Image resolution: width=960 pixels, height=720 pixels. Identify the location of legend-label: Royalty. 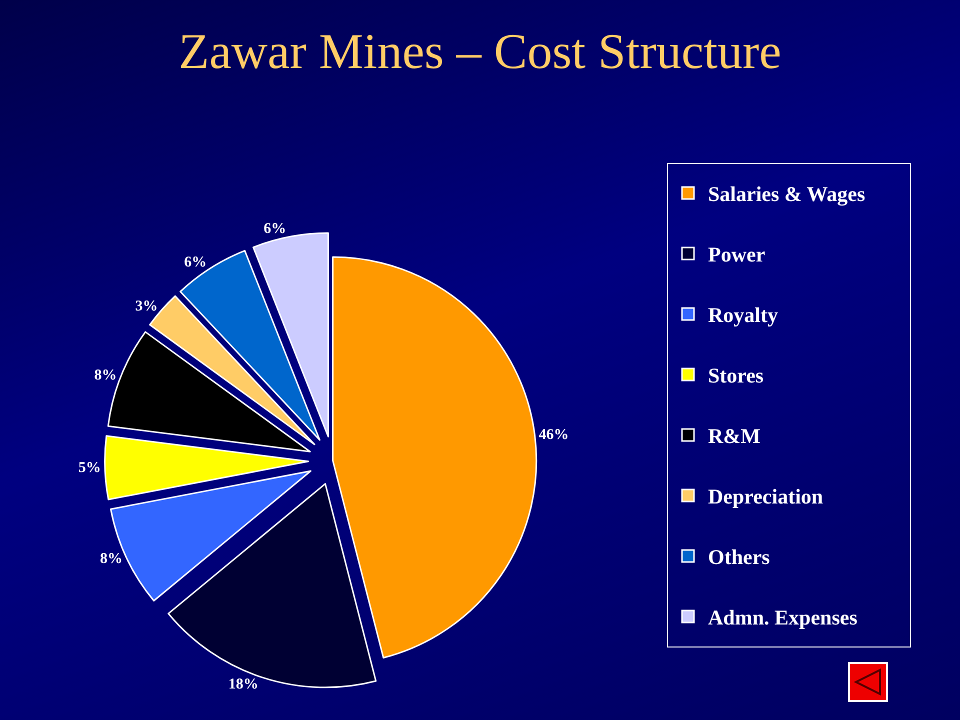
(743, 315).